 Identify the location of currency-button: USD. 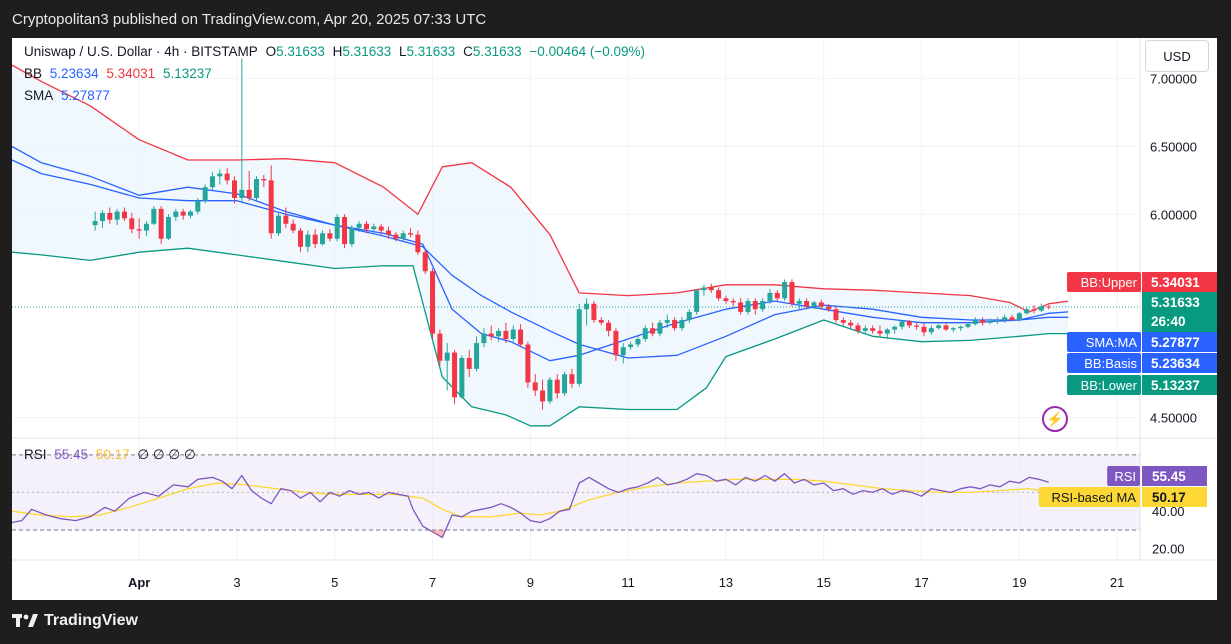
(1177, 56).